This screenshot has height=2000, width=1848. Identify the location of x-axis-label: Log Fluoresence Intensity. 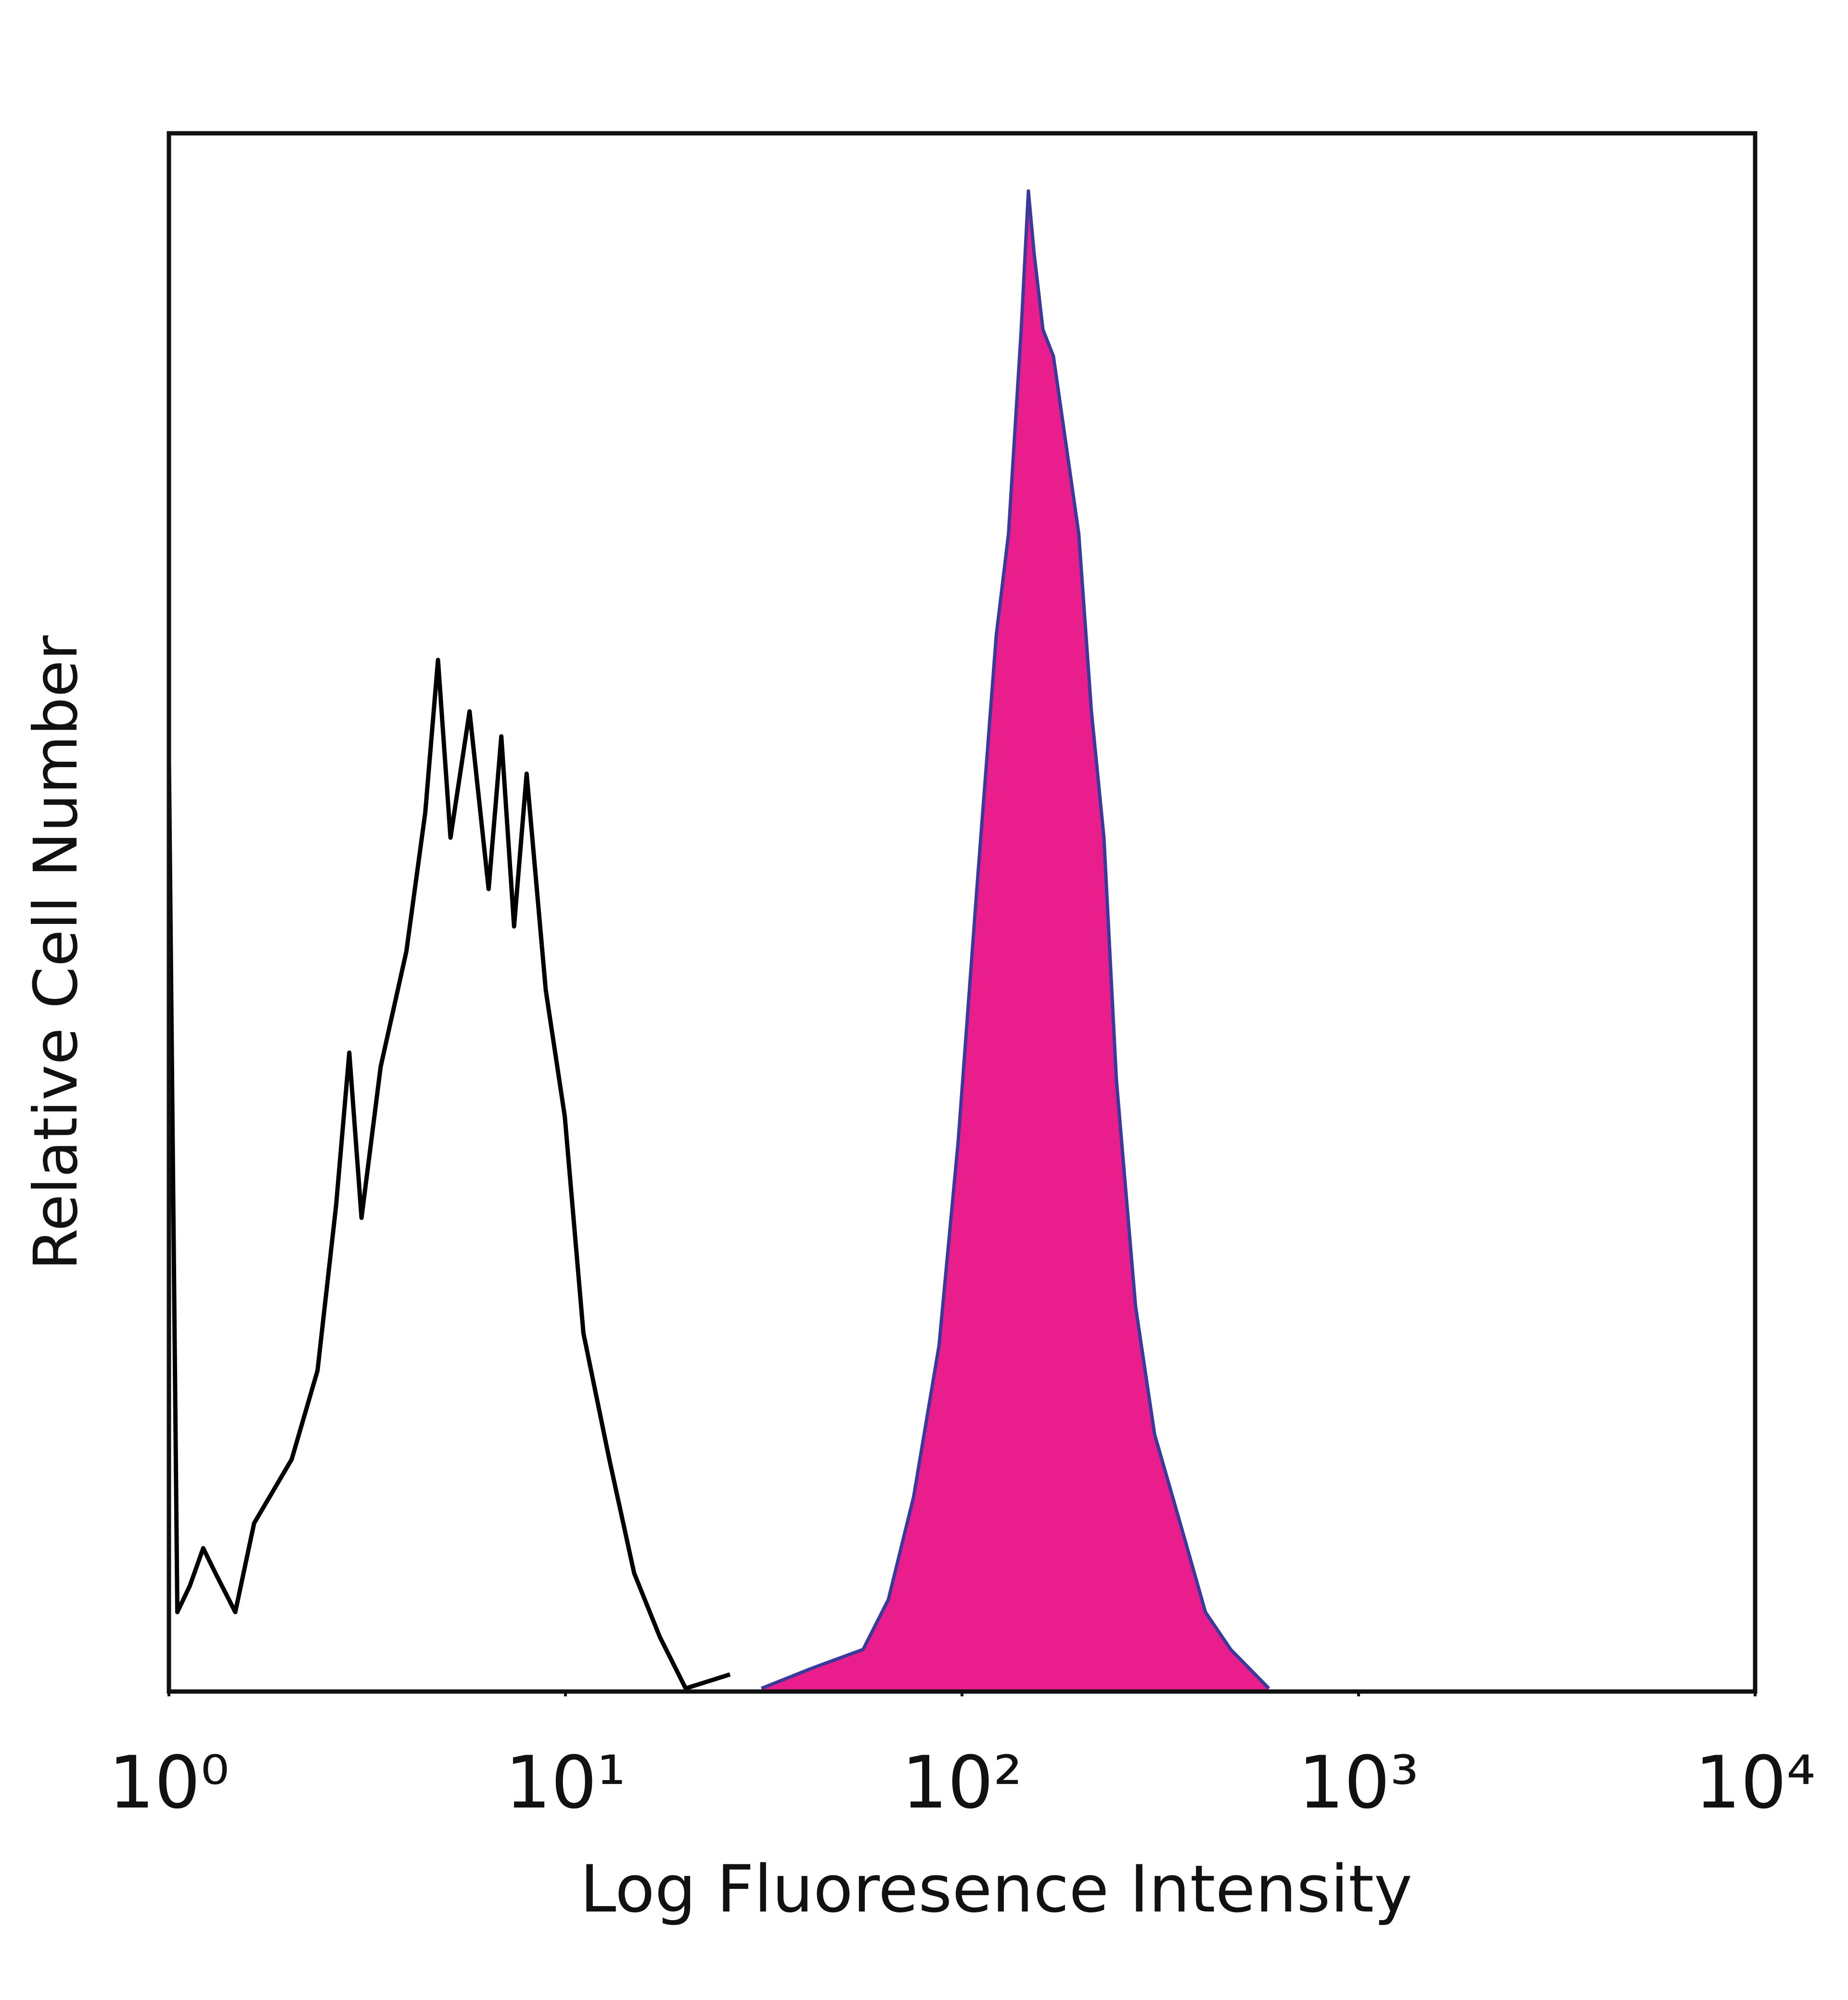
(996, 1889).